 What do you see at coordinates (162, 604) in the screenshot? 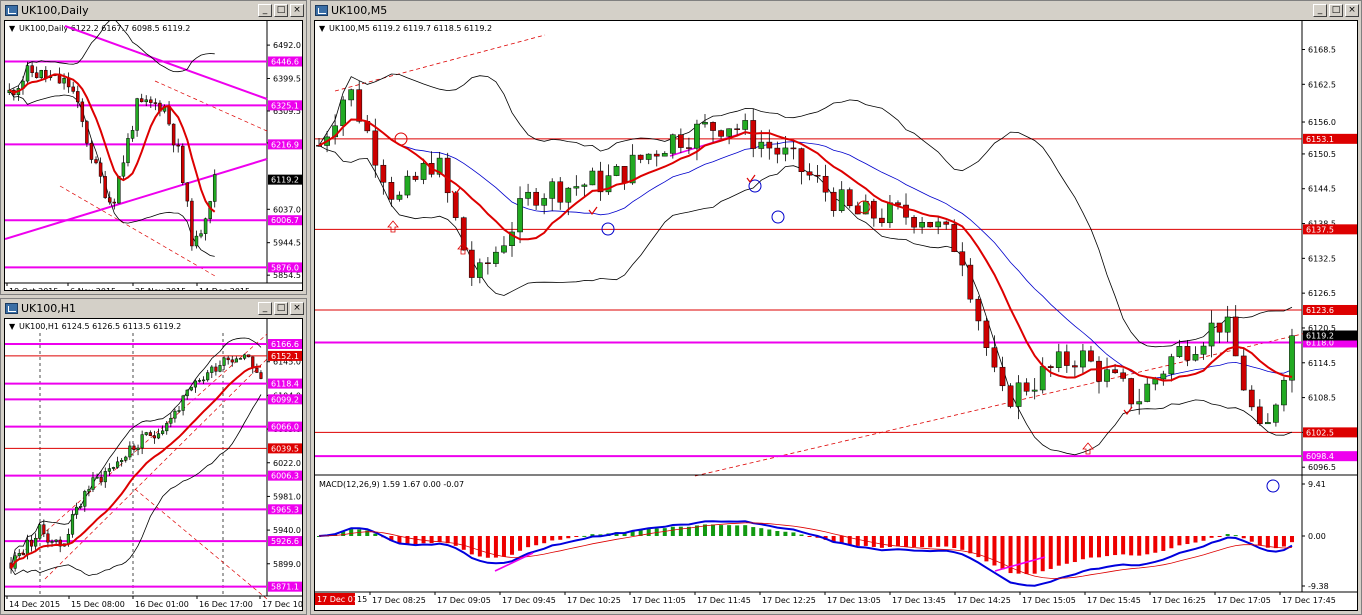
I see `time-label: 16 Dec 01:00` at bounding box center [162, 604].